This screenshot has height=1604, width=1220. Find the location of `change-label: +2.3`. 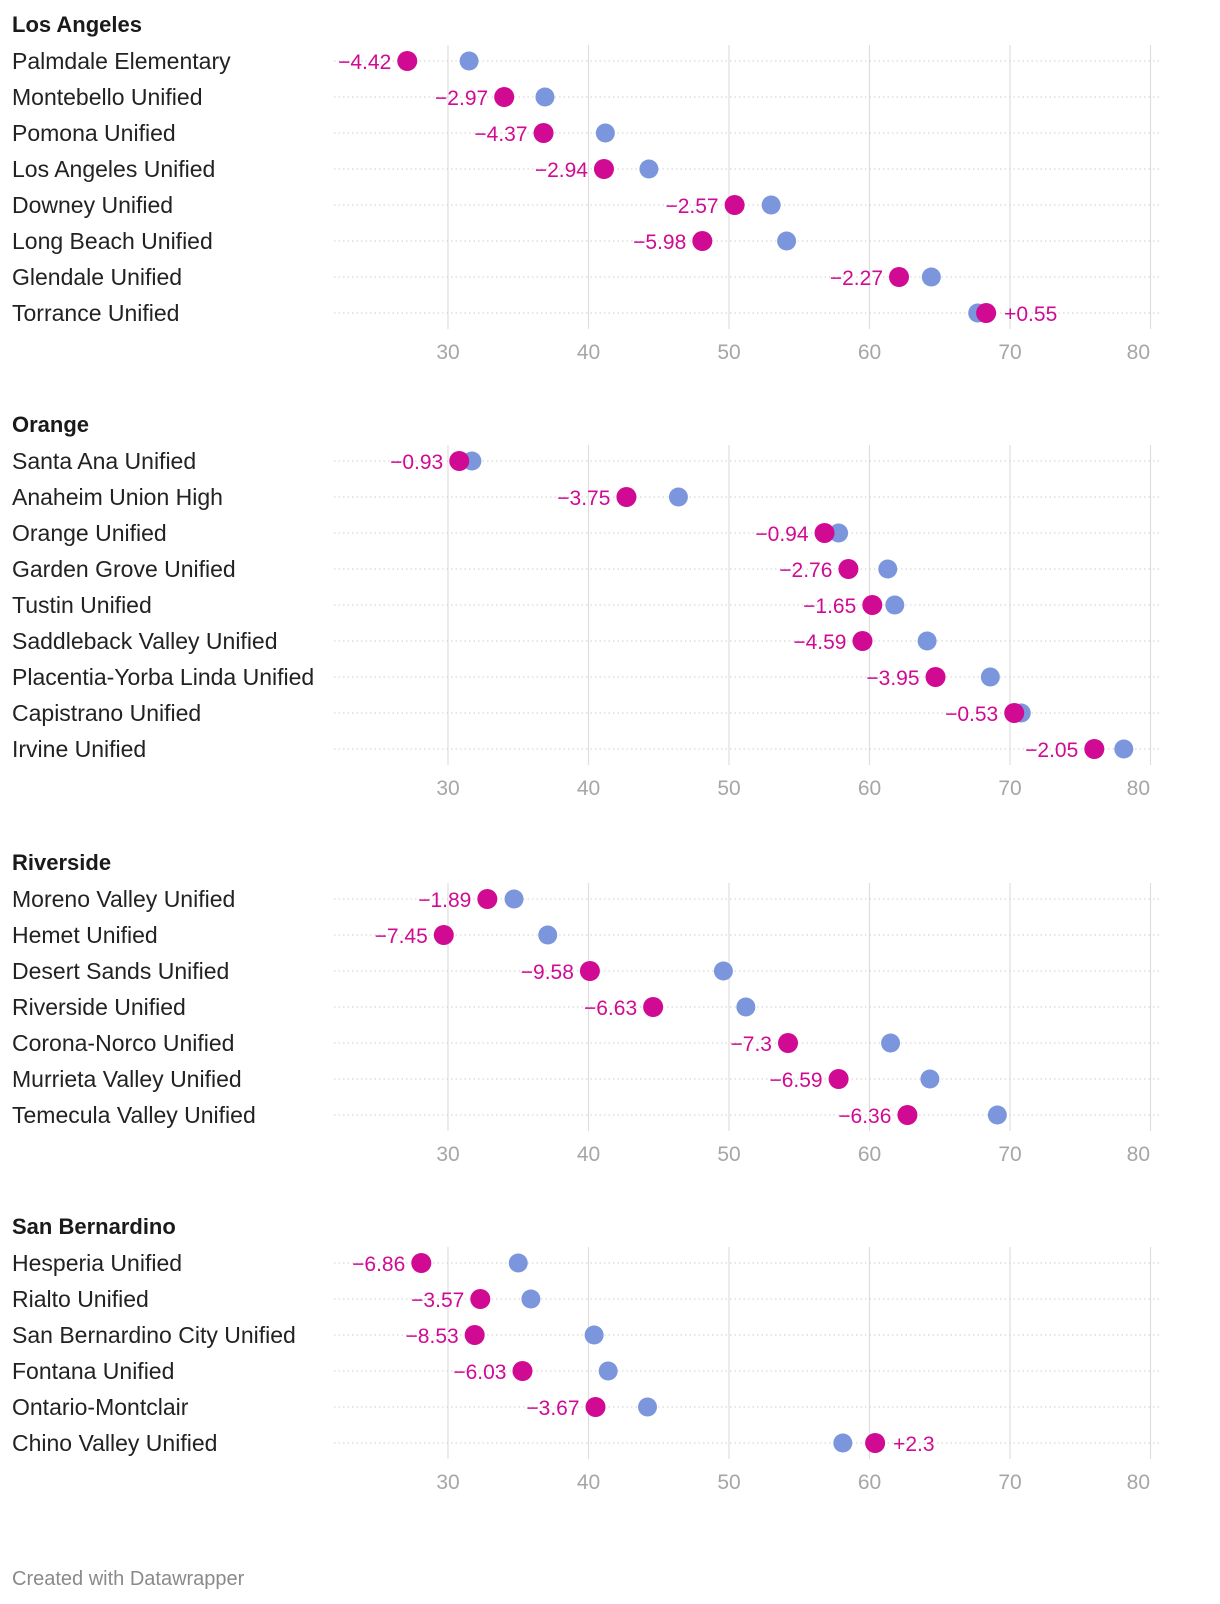

change-label: +2.3 is located at coordinates (913, 1444).